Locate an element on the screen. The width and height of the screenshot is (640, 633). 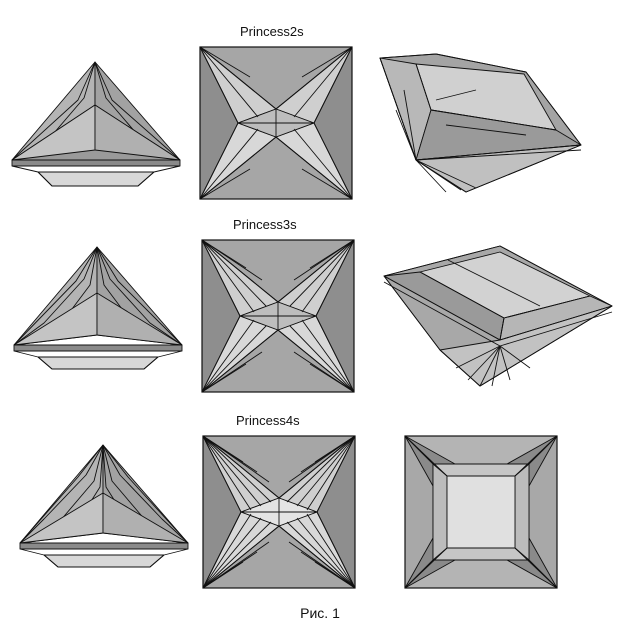
row-title-princess2s: Princess2s is located at coordinates (272, 31).